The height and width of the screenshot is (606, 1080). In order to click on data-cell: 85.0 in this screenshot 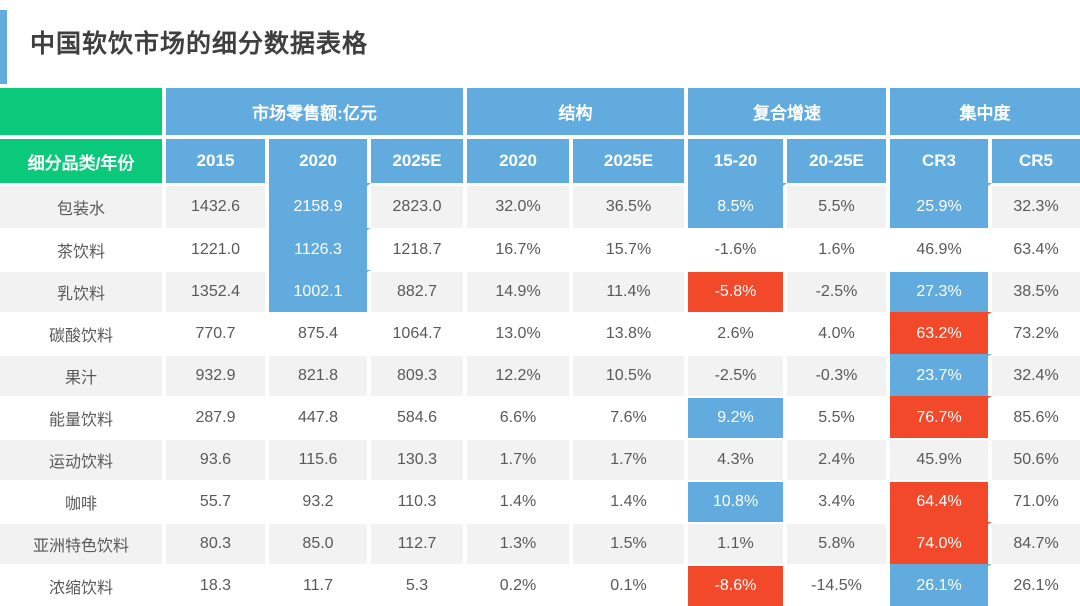, I will do `click(320, 543)`.